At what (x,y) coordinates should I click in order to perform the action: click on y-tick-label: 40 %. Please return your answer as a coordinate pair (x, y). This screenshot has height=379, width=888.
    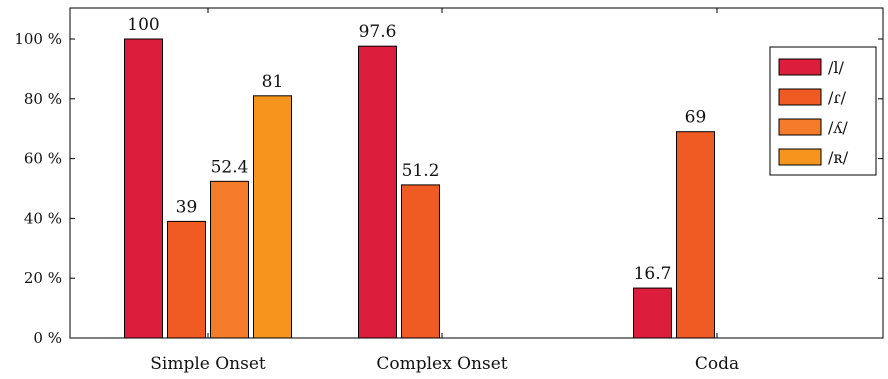
    Looking at the image, I should click on (43, 218).